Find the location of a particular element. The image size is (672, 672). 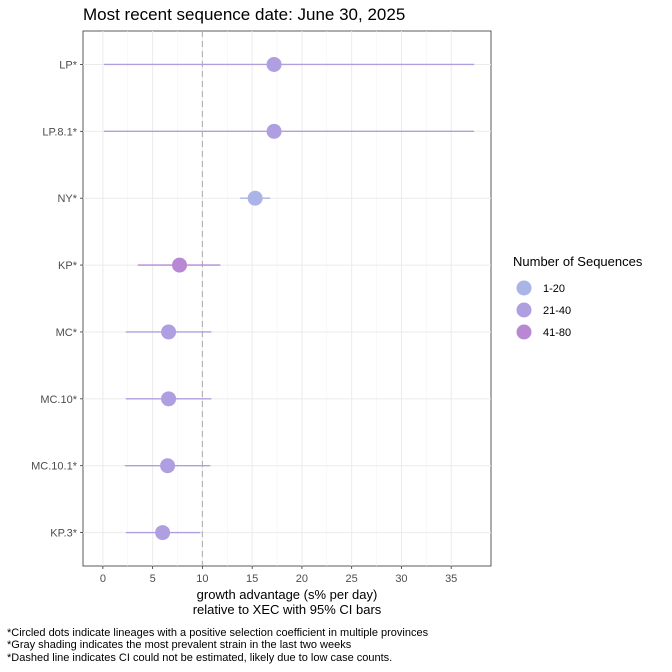

legend-label: 21-40 is located at coordinates (557, 311).